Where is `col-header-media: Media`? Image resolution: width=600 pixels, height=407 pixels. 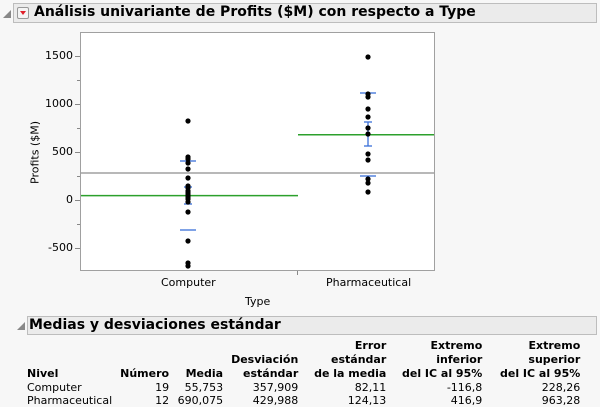 col-header-media: Media is located at coordinates (204, 373).